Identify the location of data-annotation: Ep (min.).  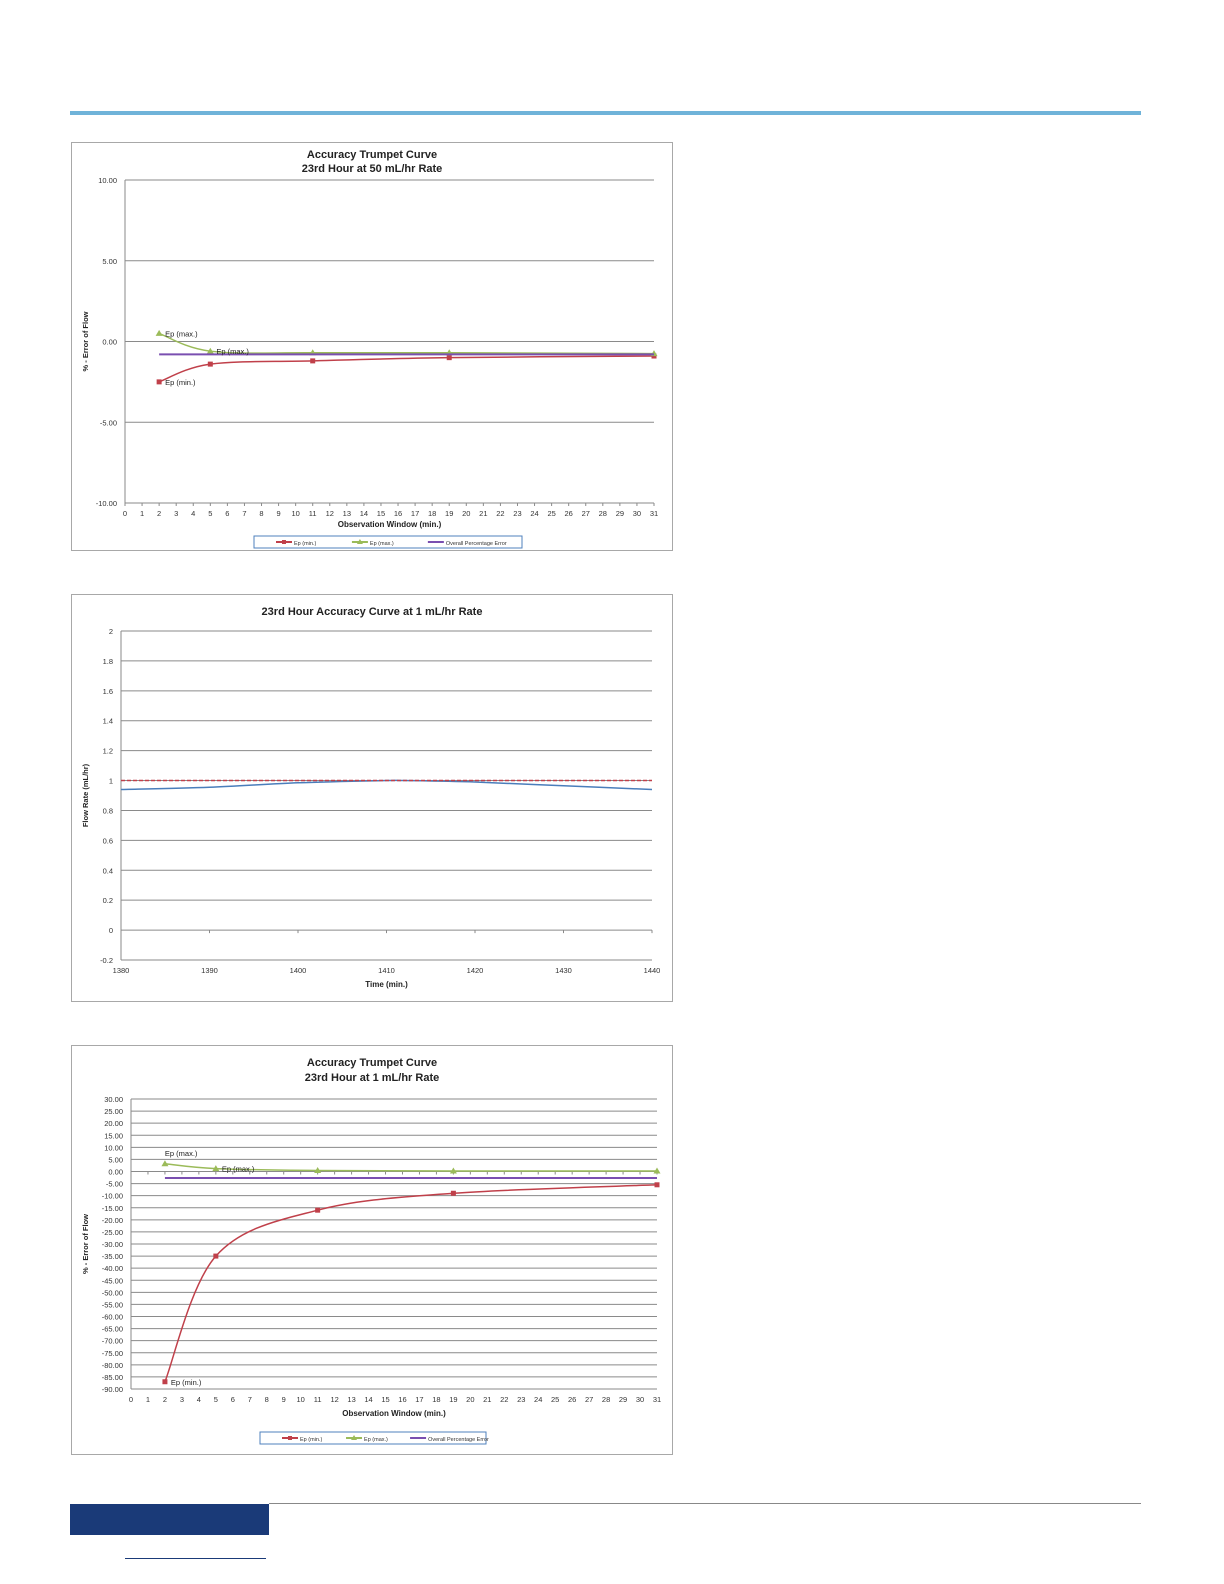
(186, 1382).